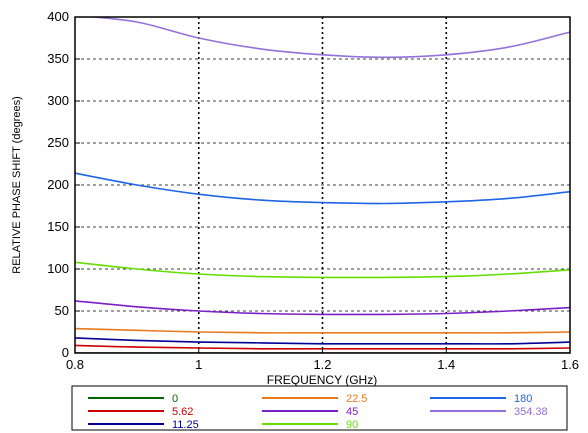 This screenshot has height=433, width=588. I want to click on y-tick-label: 350, so click(58, 58).